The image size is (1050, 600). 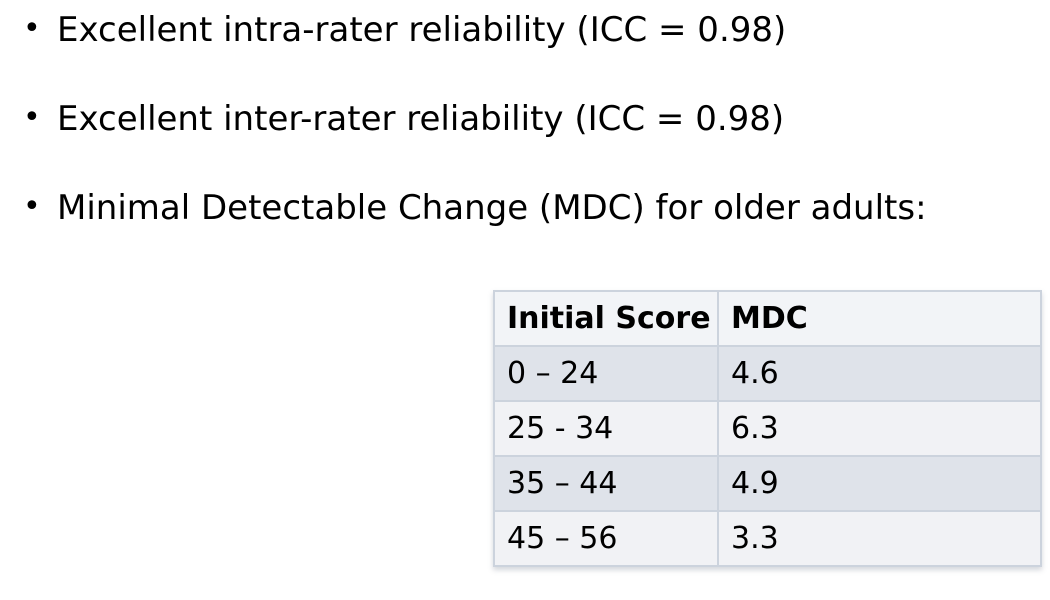 I want to click on table-cell: 45 – 56, so click(x=606, y=538).